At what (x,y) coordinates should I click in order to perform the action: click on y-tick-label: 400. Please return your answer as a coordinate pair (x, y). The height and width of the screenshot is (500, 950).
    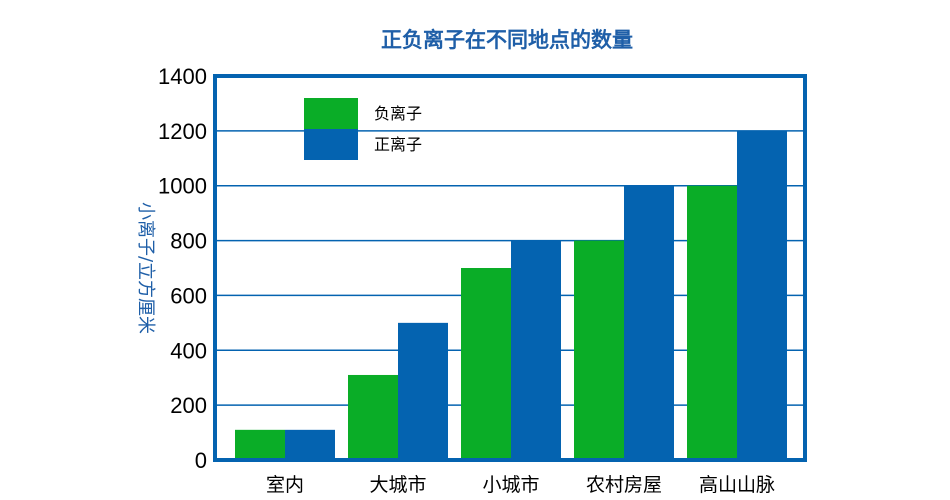
    Looking at the image, I should click on (188, 350).